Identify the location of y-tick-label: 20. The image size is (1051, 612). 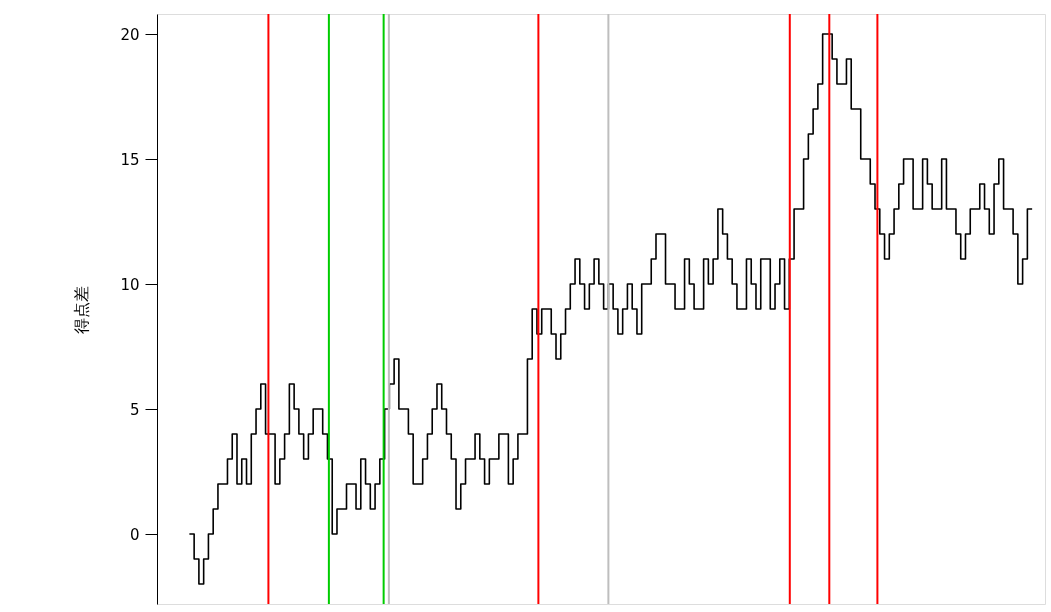
(130, 34).